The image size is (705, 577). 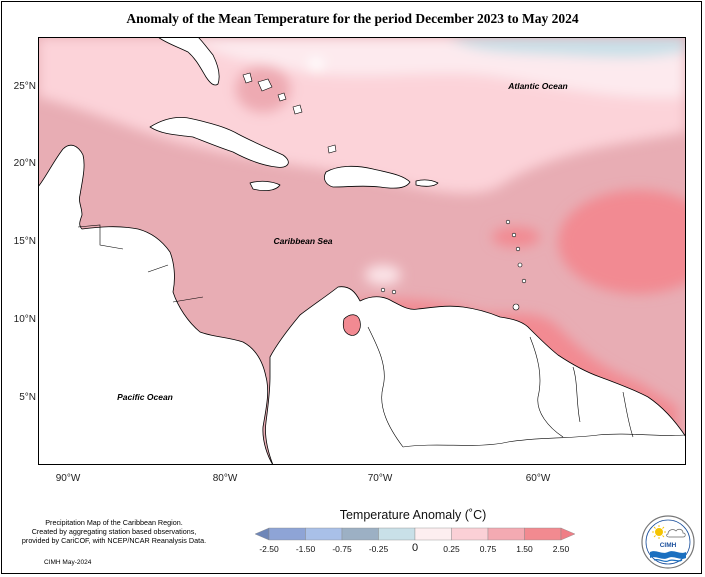 What do you see at coordinates (546, 387) in the screenshot?
I see `border-venezuela-guyana` at bounding box center [546, 387].